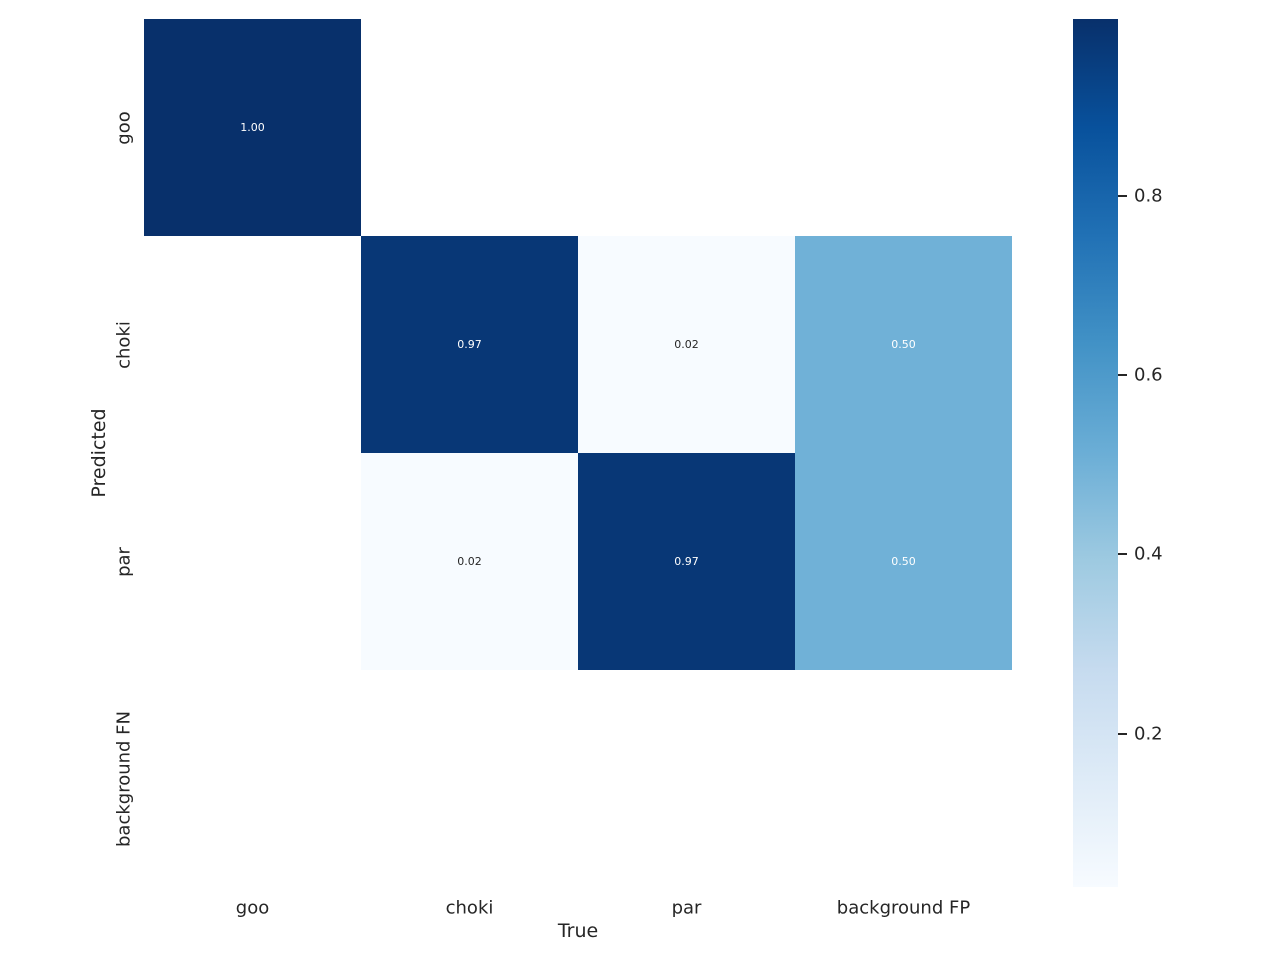 This screenshot has height=960, width=1280. What do you see at coordinates (686, 908) in the screenshot?
I see `x-tick-label: par` at bounding box center [686, 908].